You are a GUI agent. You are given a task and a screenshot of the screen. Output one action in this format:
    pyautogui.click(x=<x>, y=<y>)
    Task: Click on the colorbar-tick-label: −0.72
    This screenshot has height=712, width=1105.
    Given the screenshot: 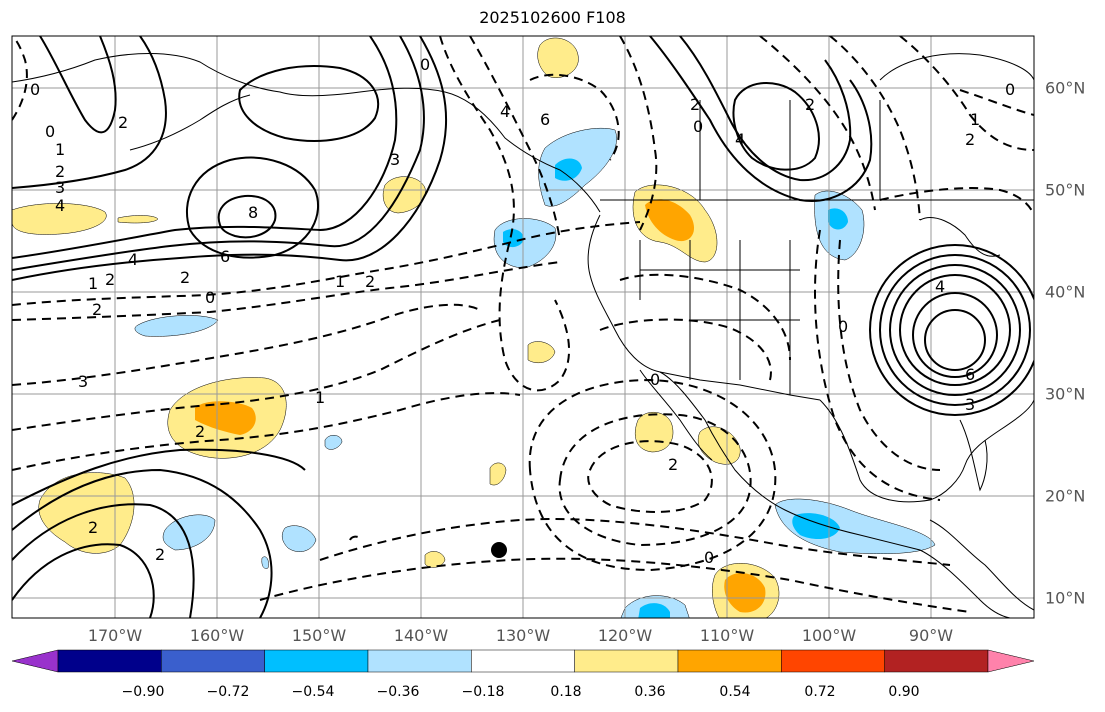 What is the action you would take?
    pyautogui.click(x=228, y=692)
    